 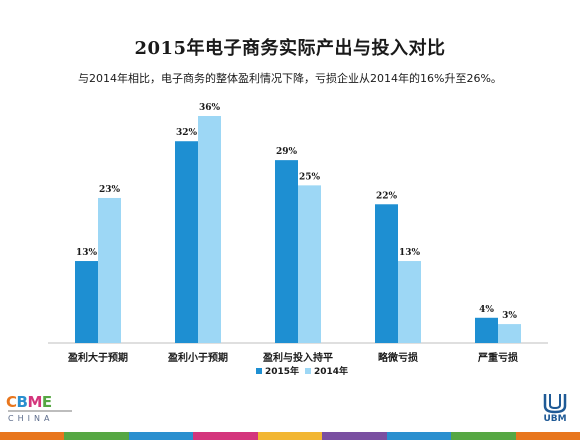 I want to click on category-label: 略微亏损, so click(x=398, y=357).